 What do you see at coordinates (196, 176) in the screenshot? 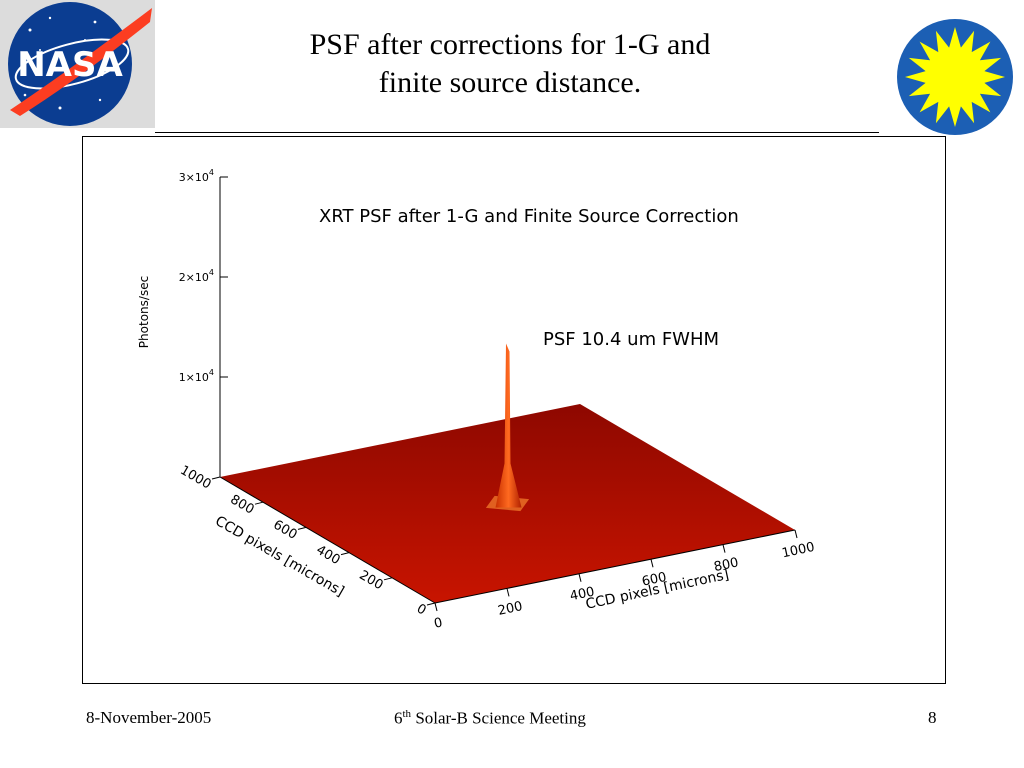
I see `z-tick-label: 3×104` at bounding box center [196, 176].